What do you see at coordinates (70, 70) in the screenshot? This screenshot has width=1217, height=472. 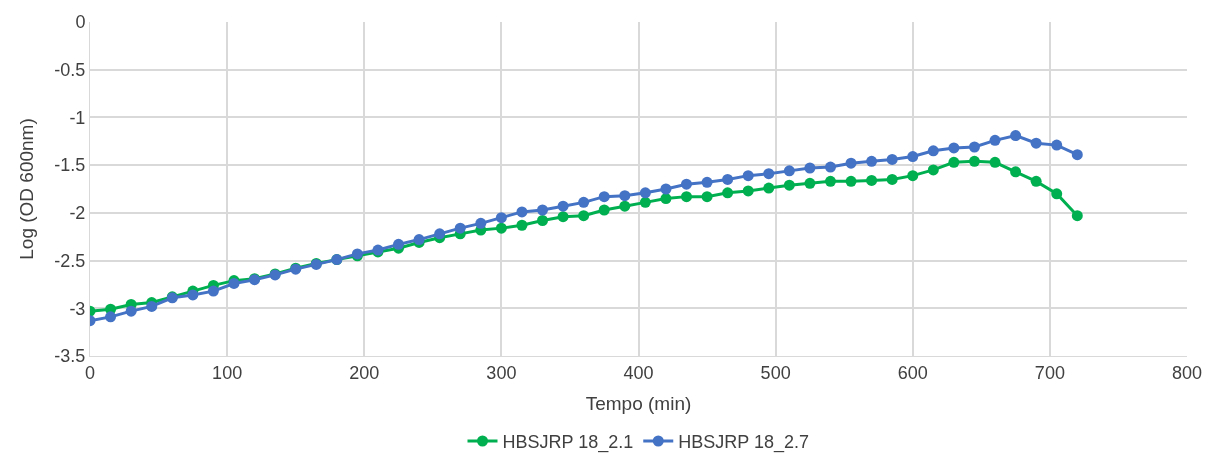 I see `y-tick-label: -0.5` at bounding box center [70, 70].